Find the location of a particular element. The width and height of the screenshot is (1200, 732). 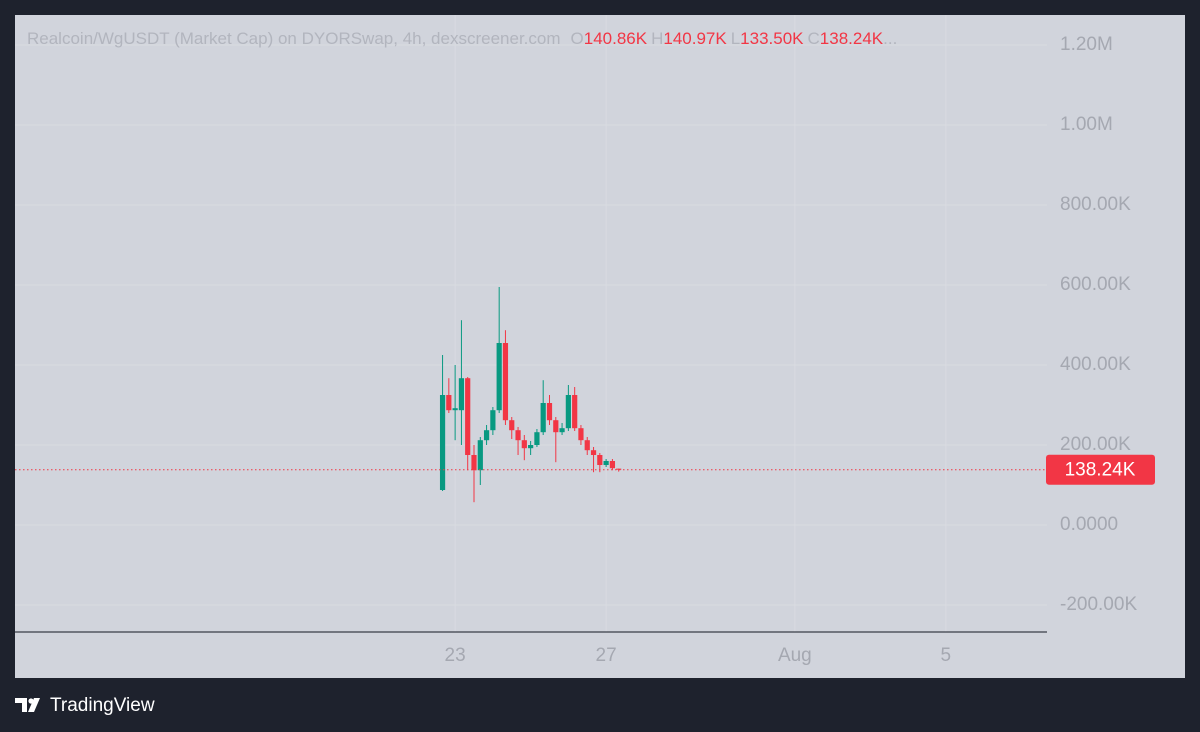

y-tick-label: 1.00M is located at coordinates (1086, 124).